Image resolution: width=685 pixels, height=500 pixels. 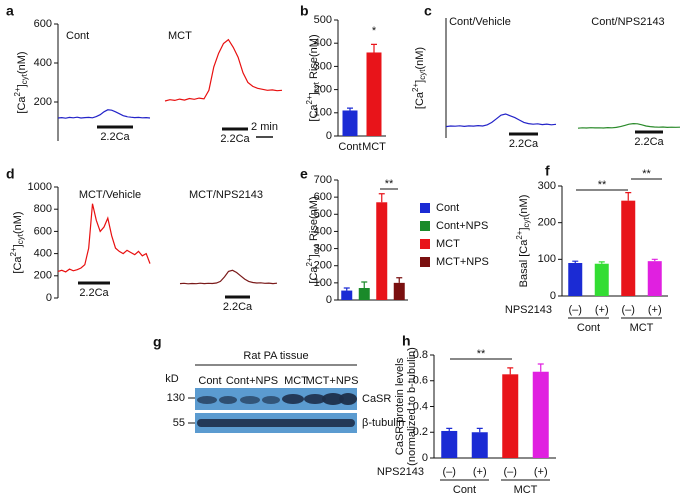 I want to click on lane-label: Cont+NPS, so click(x=252, y=381).